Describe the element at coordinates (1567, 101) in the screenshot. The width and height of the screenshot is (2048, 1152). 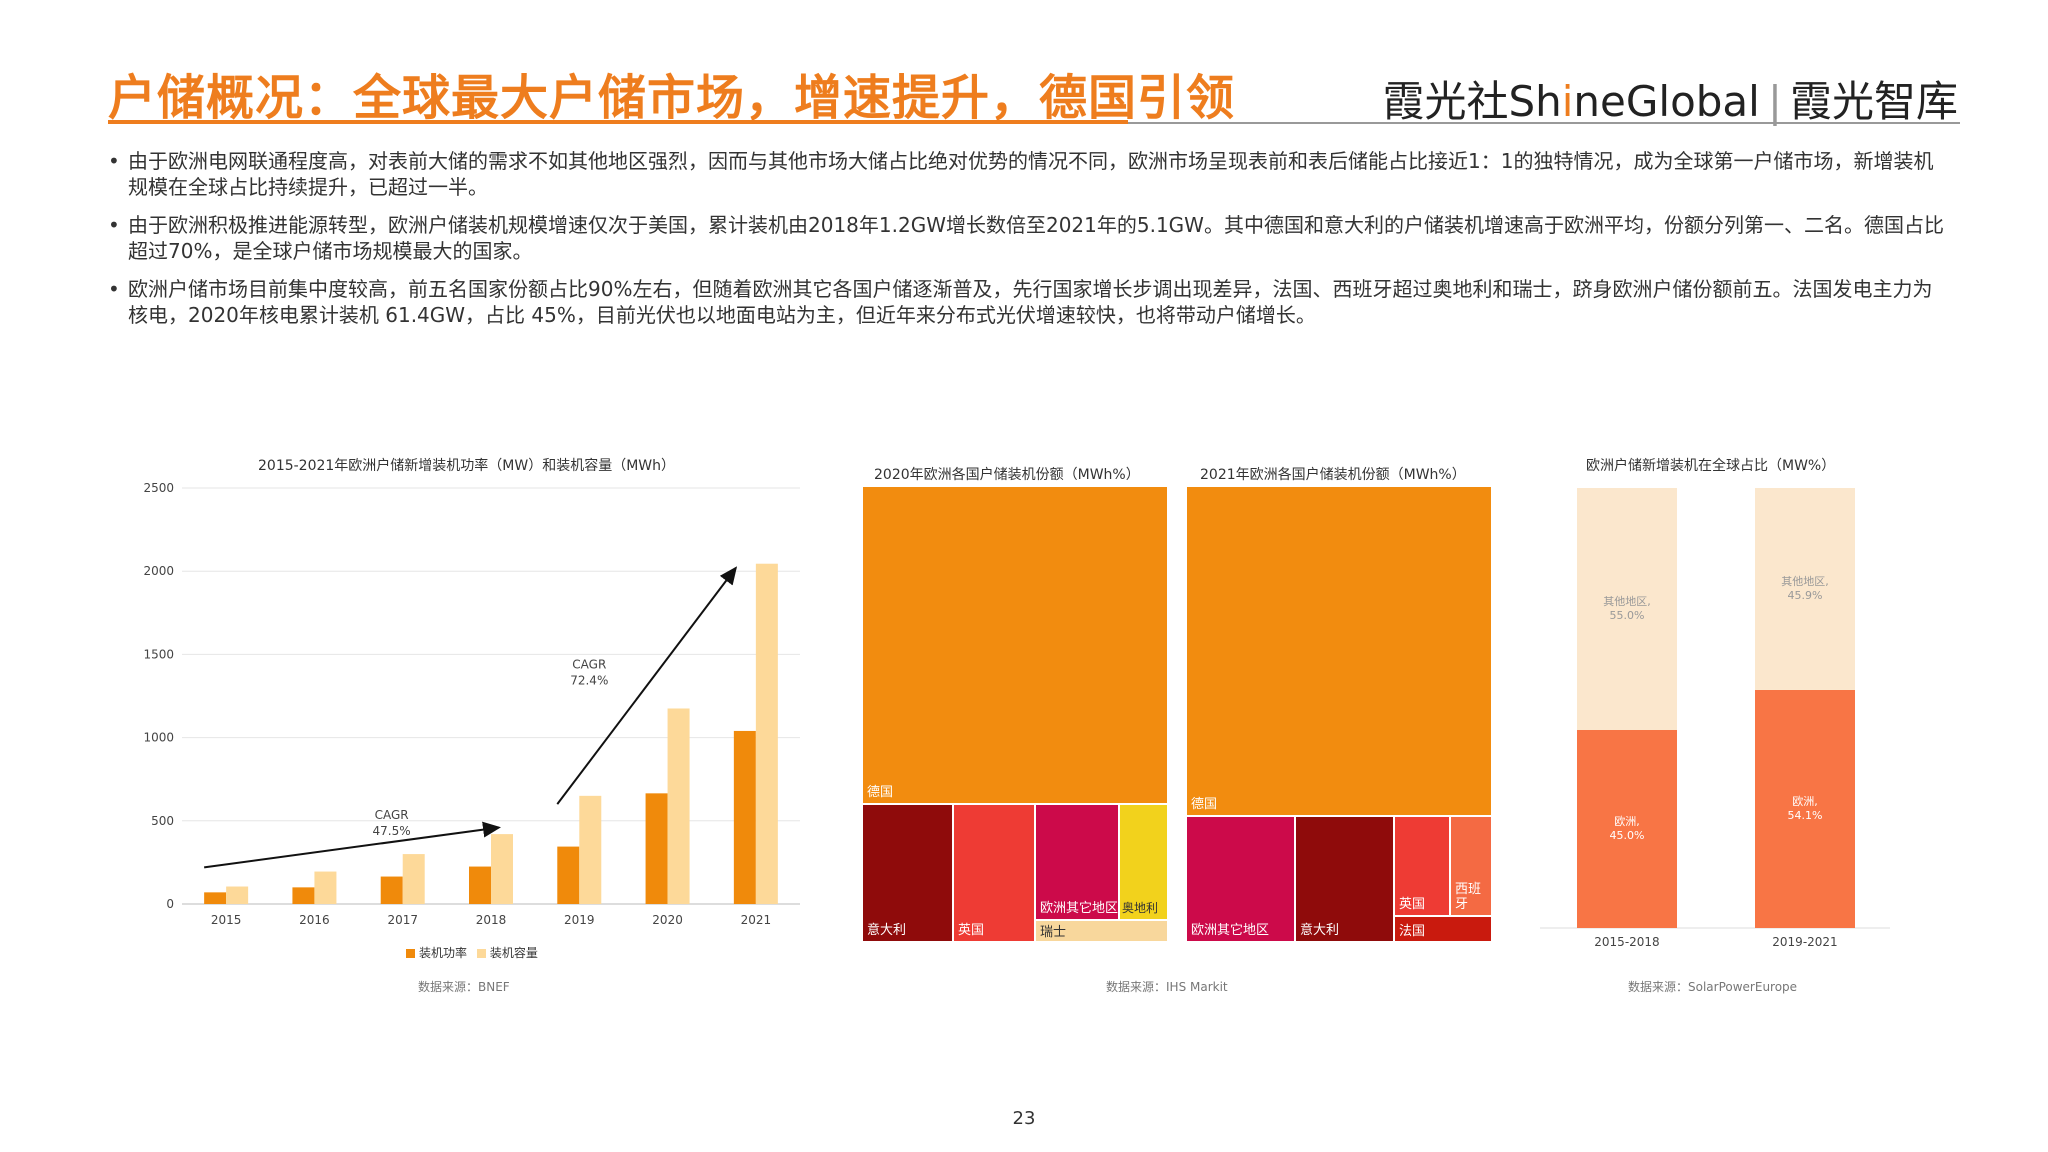
I see `brand-i: i` at that location.